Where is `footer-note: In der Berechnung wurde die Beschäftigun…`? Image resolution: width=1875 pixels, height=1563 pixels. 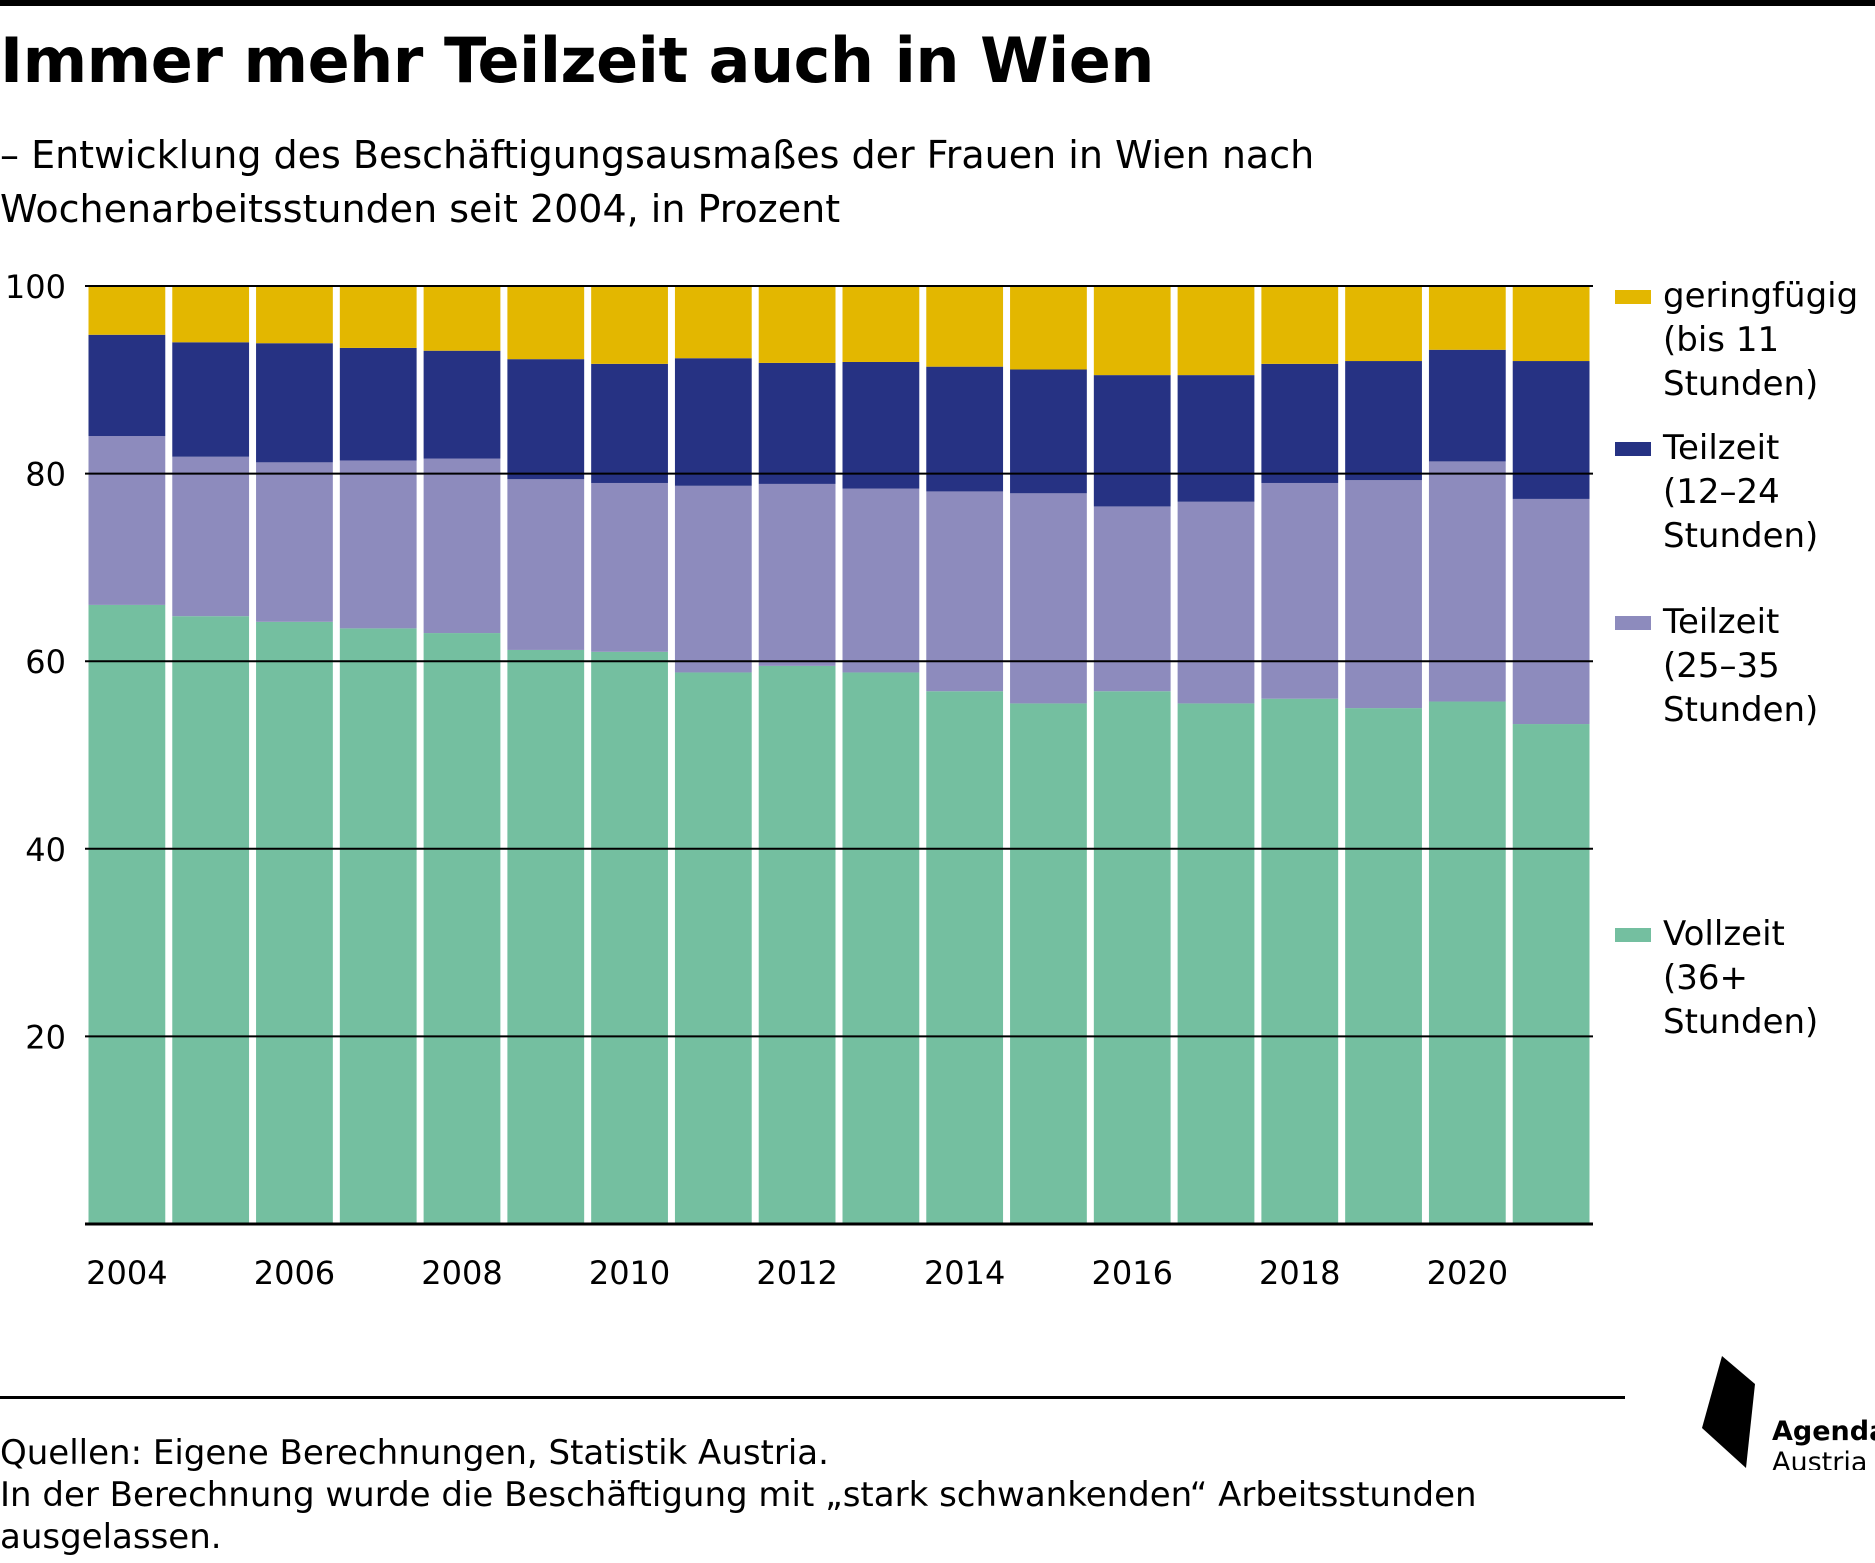
footer-note: In der Berechnung wurde die Beschäftigun… is located at coordinates (738, 1516).